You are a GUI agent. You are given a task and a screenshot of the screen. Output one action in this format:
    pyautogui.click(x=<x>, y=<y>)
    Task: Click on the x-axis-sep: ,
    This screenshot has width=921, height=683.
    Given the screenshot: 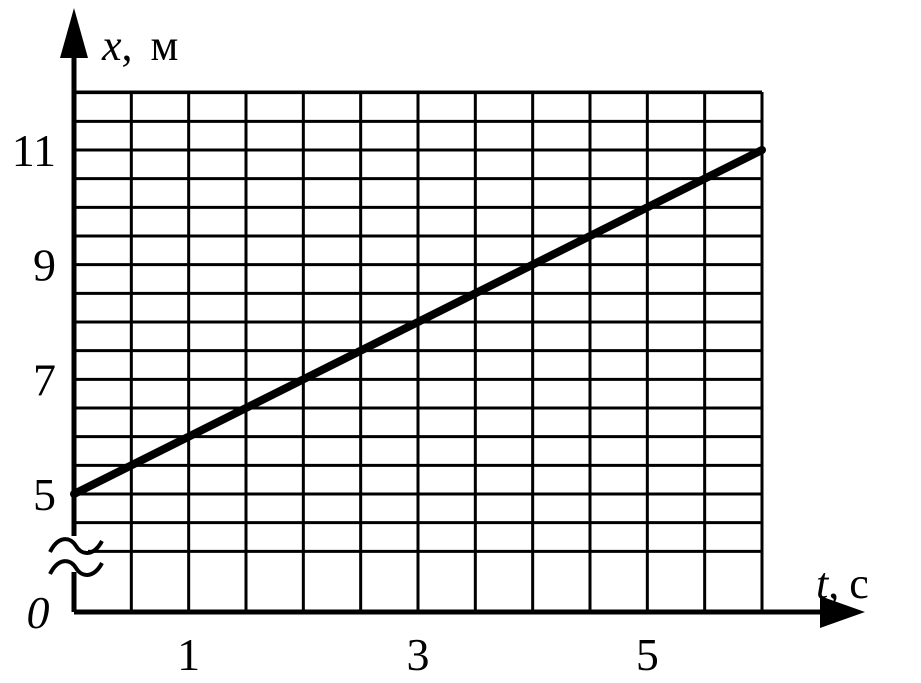 What is the action you would take?
    pyautogui.click(x=833, y=583)
    